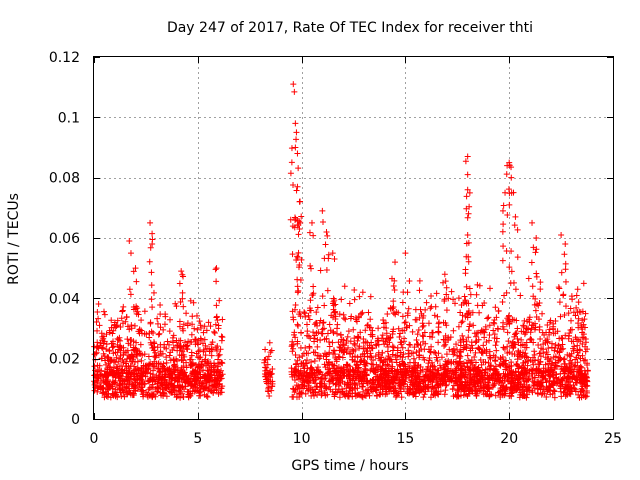  Describe the element at coordinates (94, 439) in the screenshot. I see `x-tick-label: 0` at that location.